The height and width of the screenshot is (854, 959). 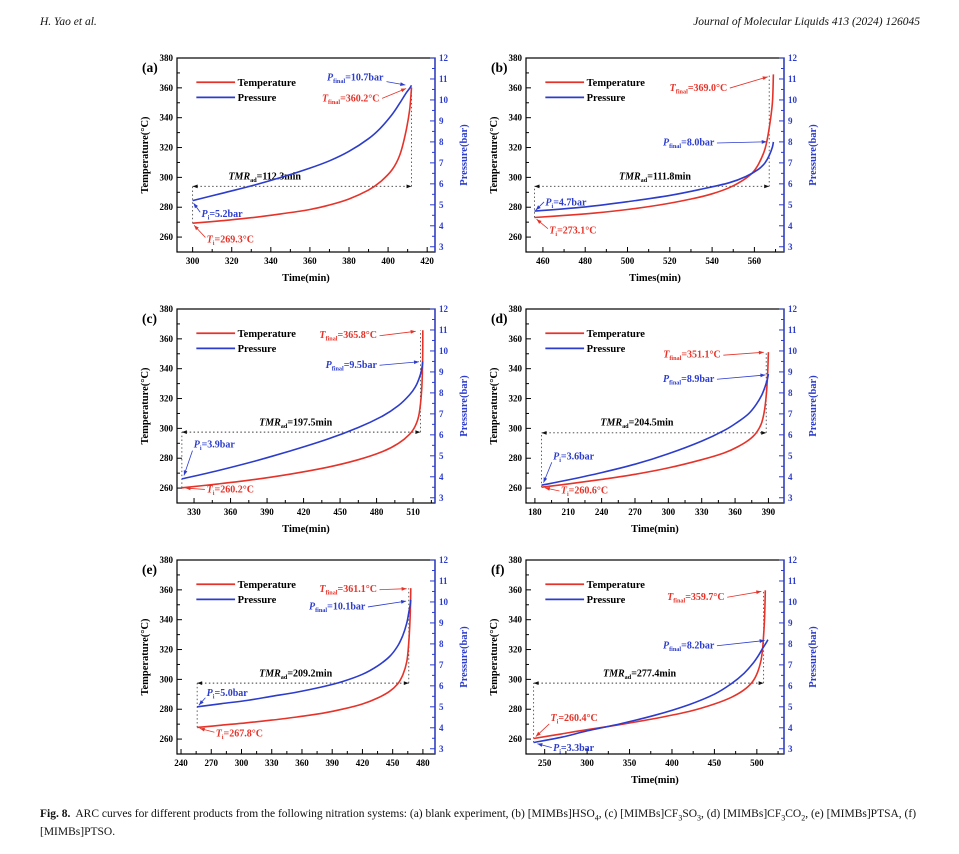 What do you see at coordinates (223, 215) in the screenshot?
I see `svg-text: Pi=5.2bar` at bounding box center [223, 215].